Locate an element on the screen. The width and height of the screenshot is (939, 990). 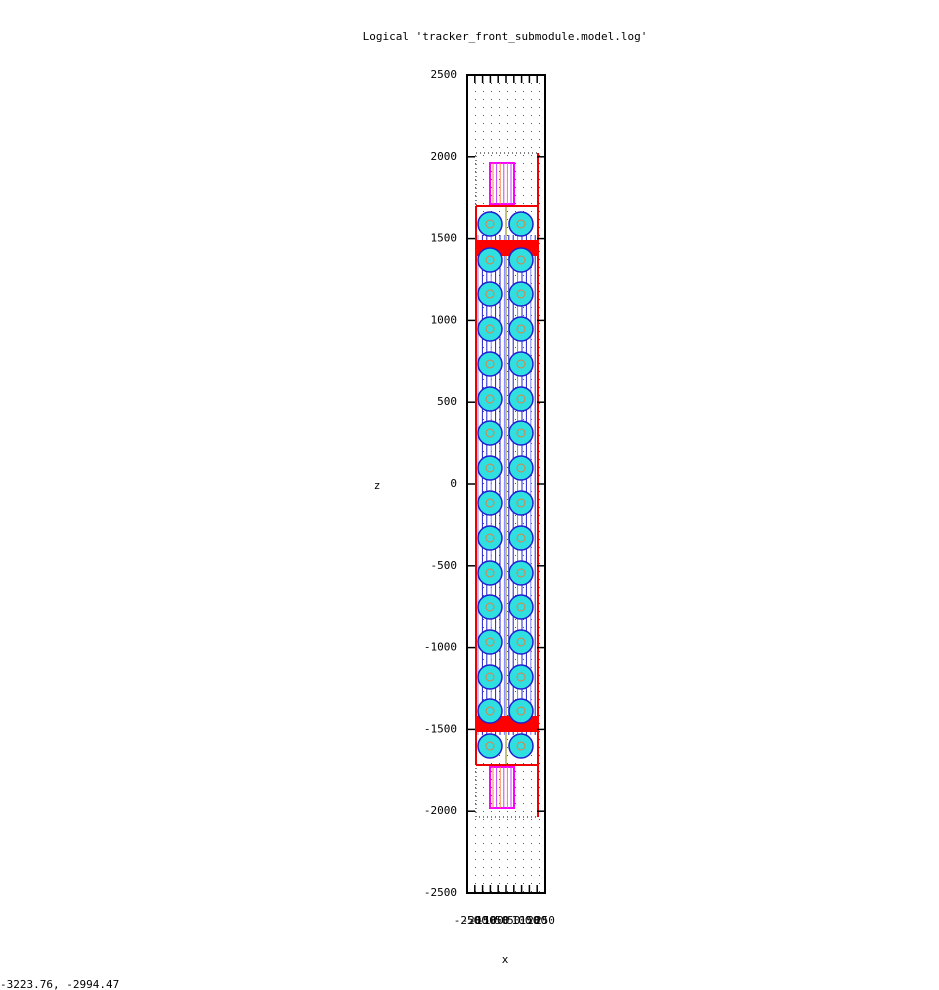
y-tick-label: -1000 is located at coordinates (440, 647).